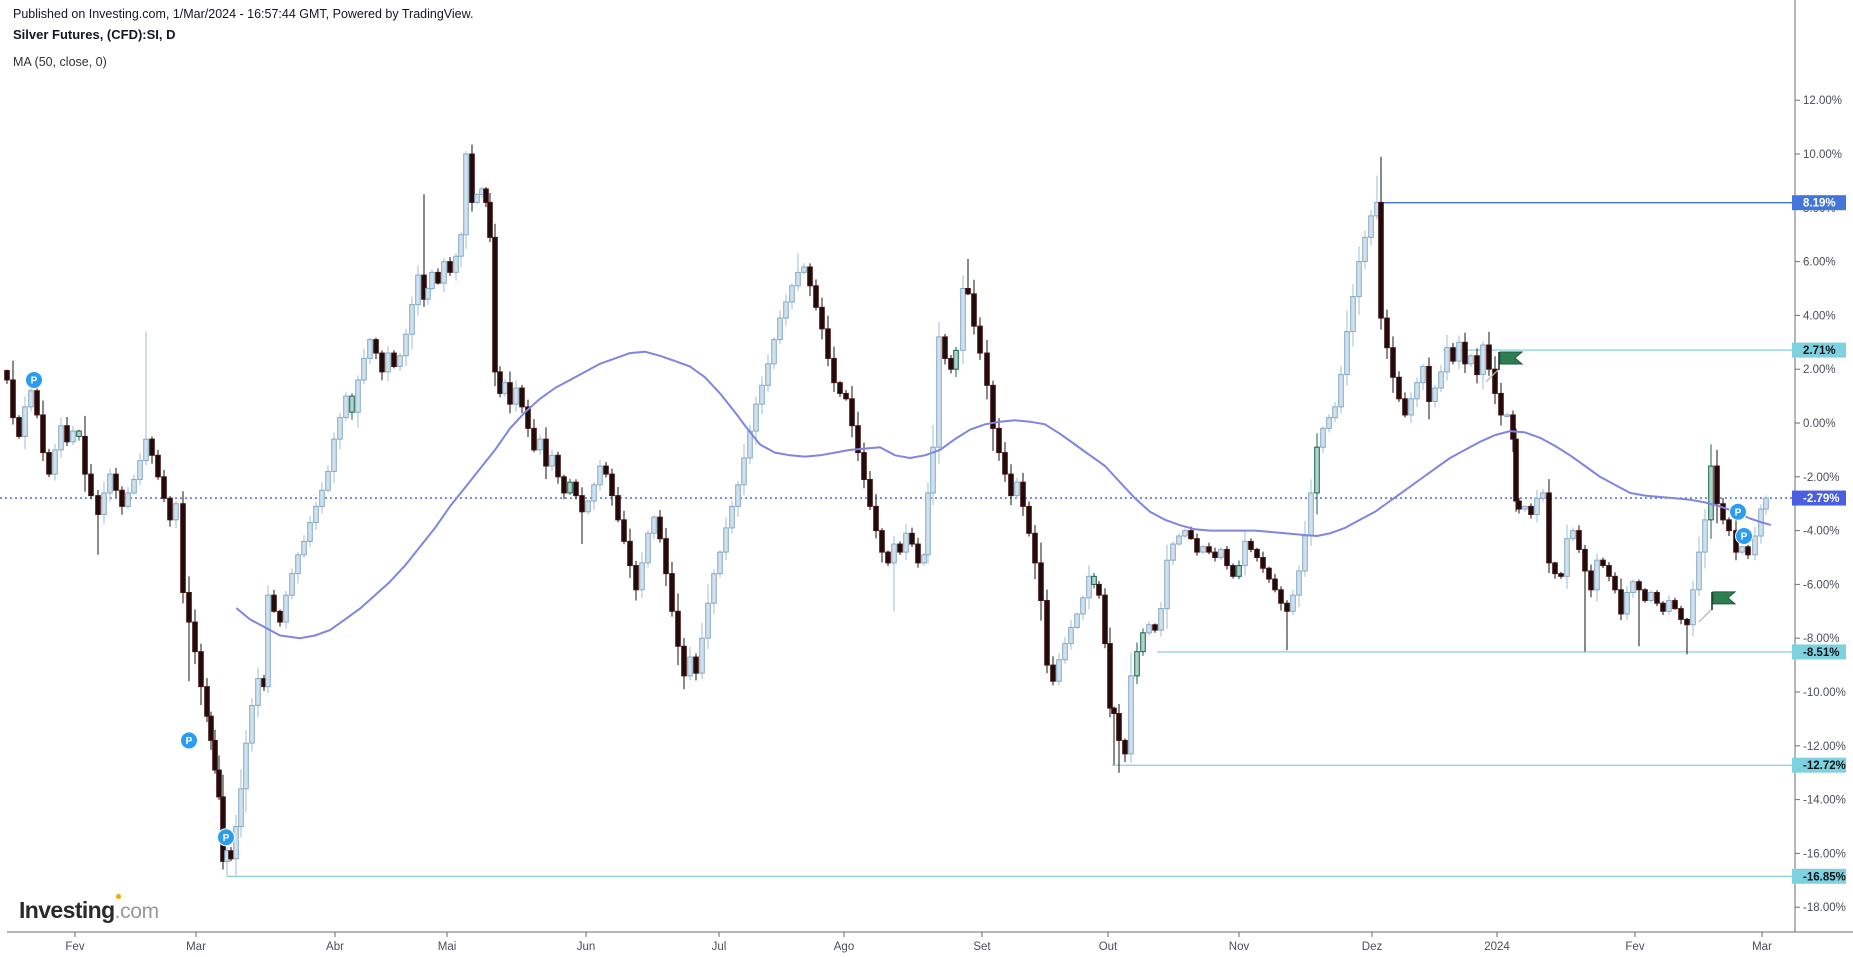 The height and width of the screenshot is (957, 1853). I want to click on x-tick-label: 2024, so click(1497, 947).